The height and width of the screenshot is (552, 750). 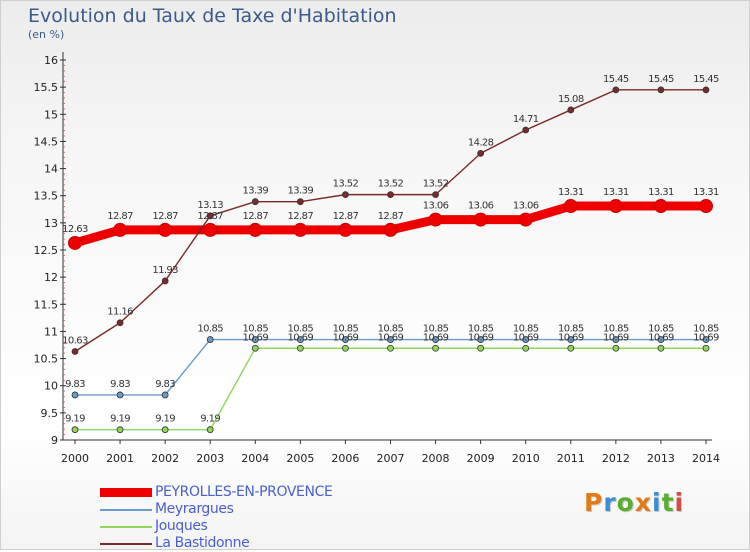 What do you see at coordinates (165, 458) in the screenshot?
I see `x-tick-label: 2002` at bounding box center [165, 458].